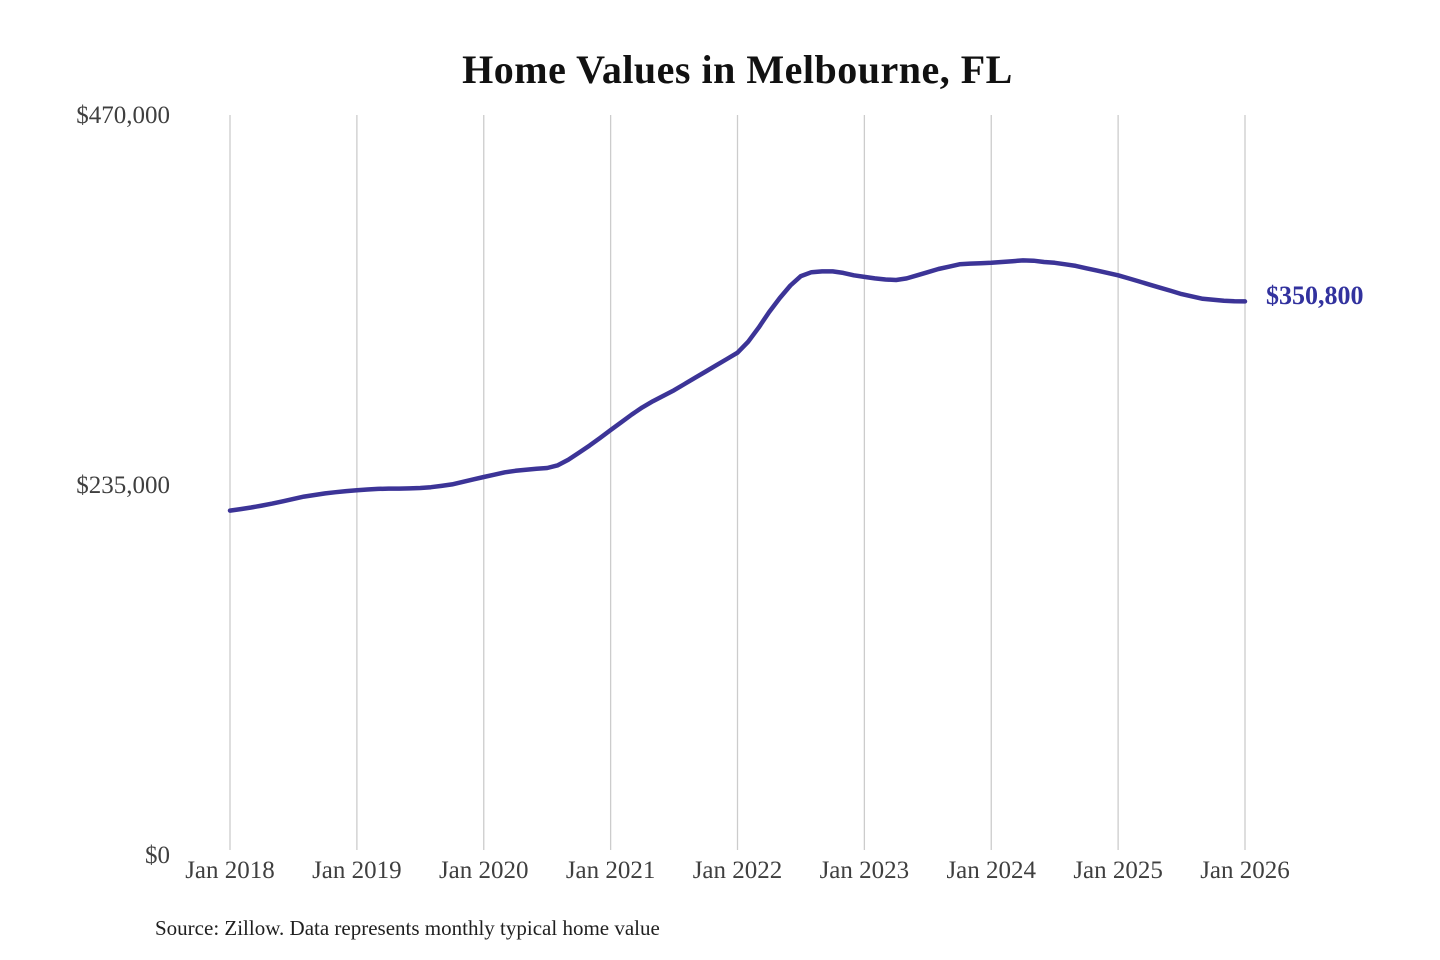  I want to click on end-value-label: $350,800, so click(1315, 295).